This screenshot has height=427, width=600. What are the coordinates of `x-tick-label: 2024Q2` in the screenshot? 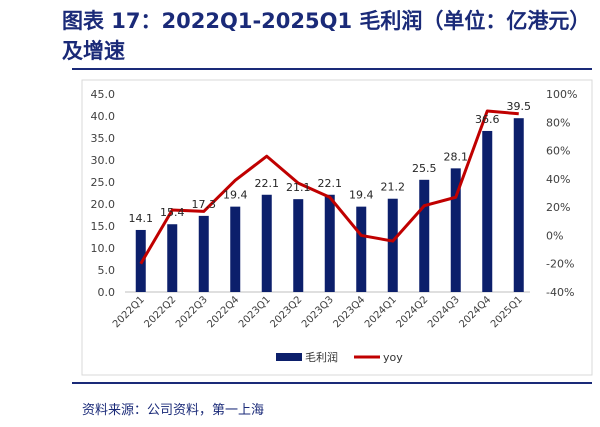 It's located at (413, 312).